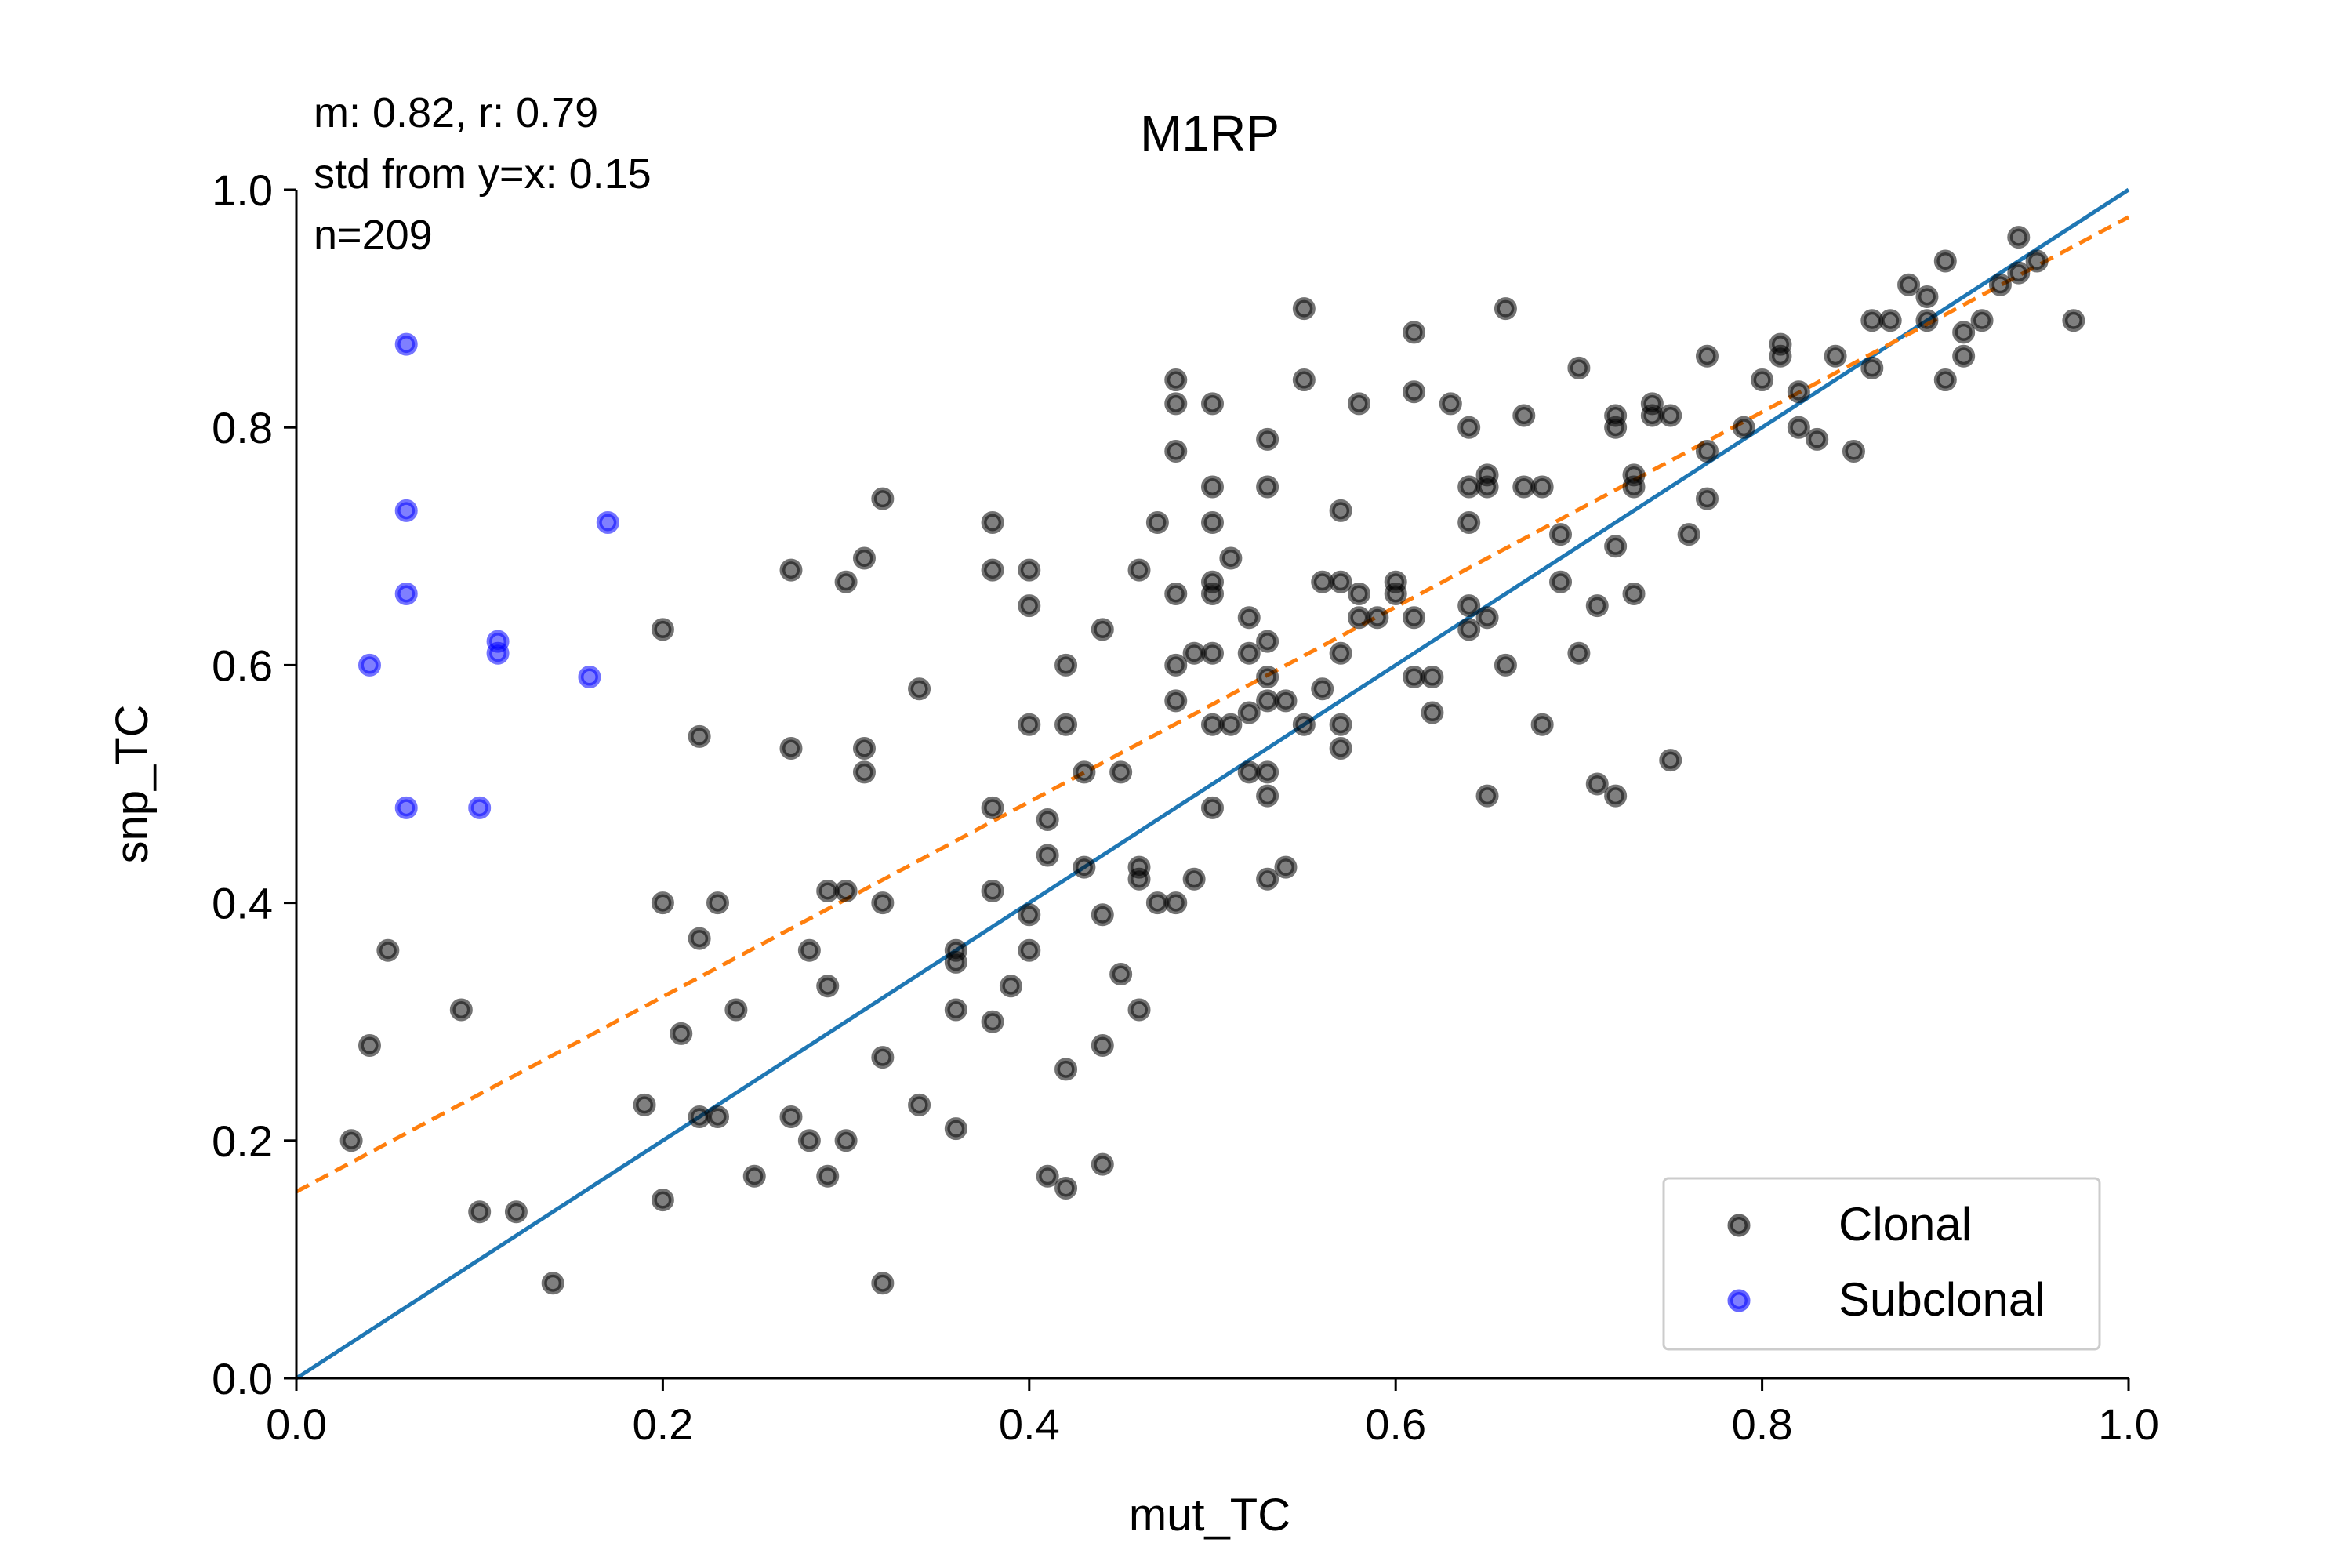 Image resolution: width=2352 pixels, height=1568 pixels. What do you see at coordinates (242, 427) in the screenshot?
I see `y-tick-label: 0.8` at bounding box center [242, 427].